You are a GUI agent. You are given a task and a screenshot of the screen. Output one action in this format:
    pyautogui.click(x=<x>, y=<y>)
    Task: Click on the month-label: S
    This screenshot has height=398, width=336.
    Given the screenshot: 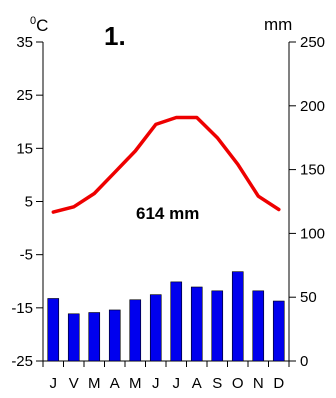 What is the action you would take?
    pyautogui.click(x=217, y=383)
    